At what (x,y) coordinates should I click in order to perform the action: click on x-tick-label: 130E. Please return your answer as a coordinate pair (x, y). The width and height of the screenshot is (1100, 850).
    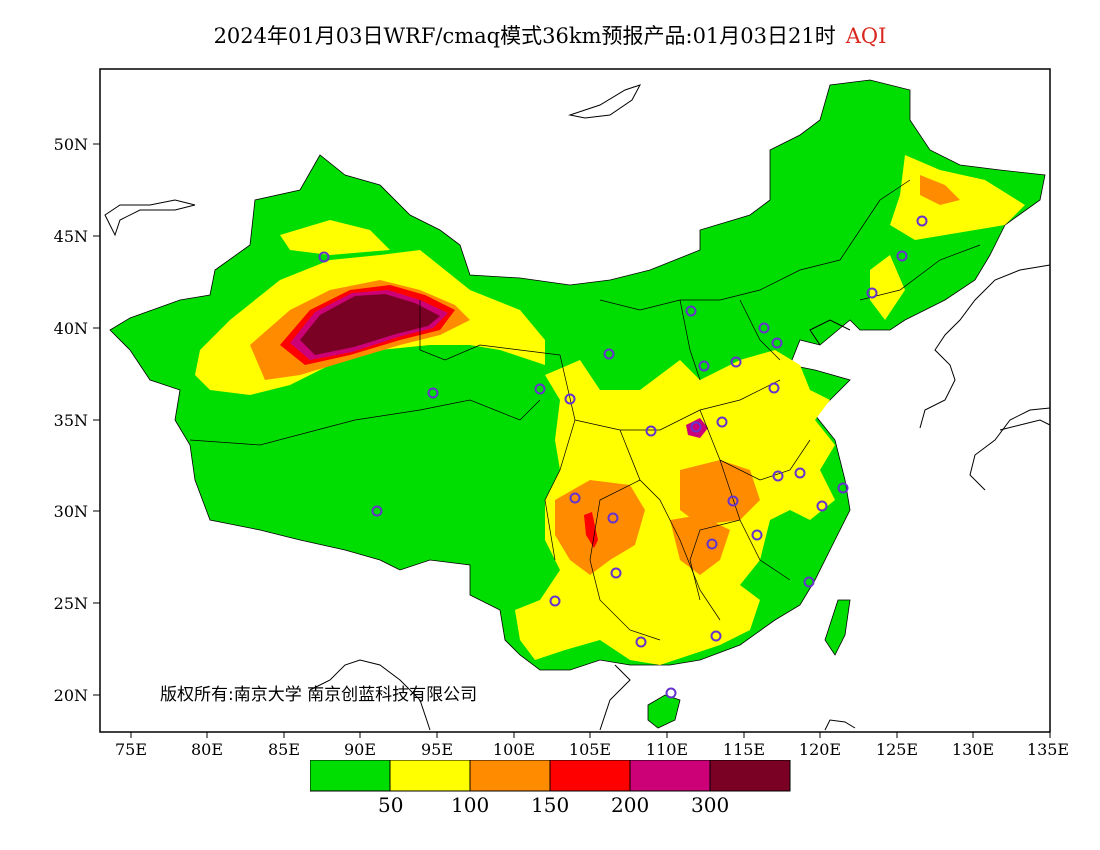
    Looking at the image, I should click on (973, 749).